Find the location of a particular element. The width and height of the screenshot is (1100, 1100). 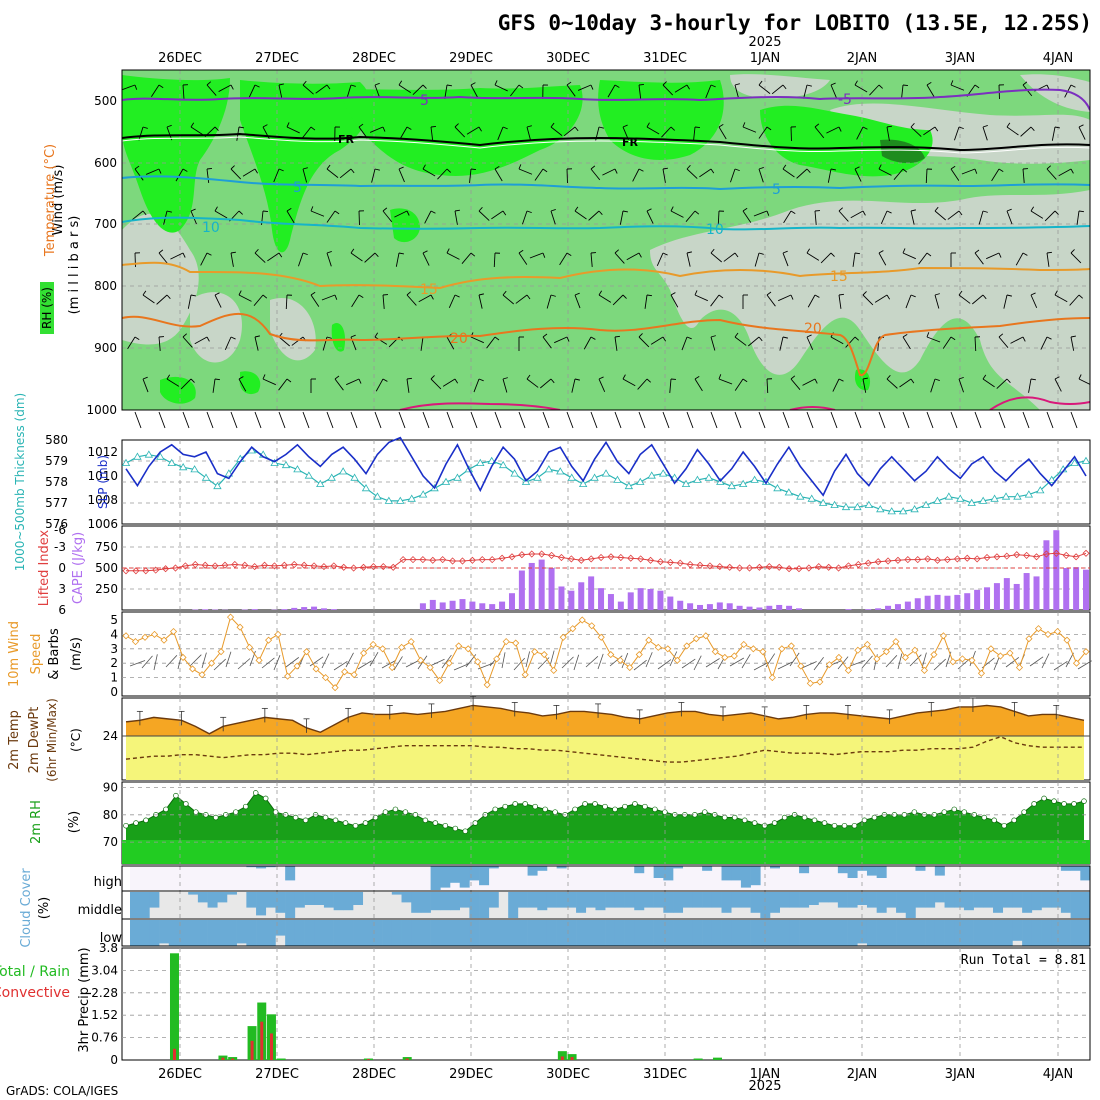

contour-label-minus5-b: -5 is located at coordinates (845, 100).